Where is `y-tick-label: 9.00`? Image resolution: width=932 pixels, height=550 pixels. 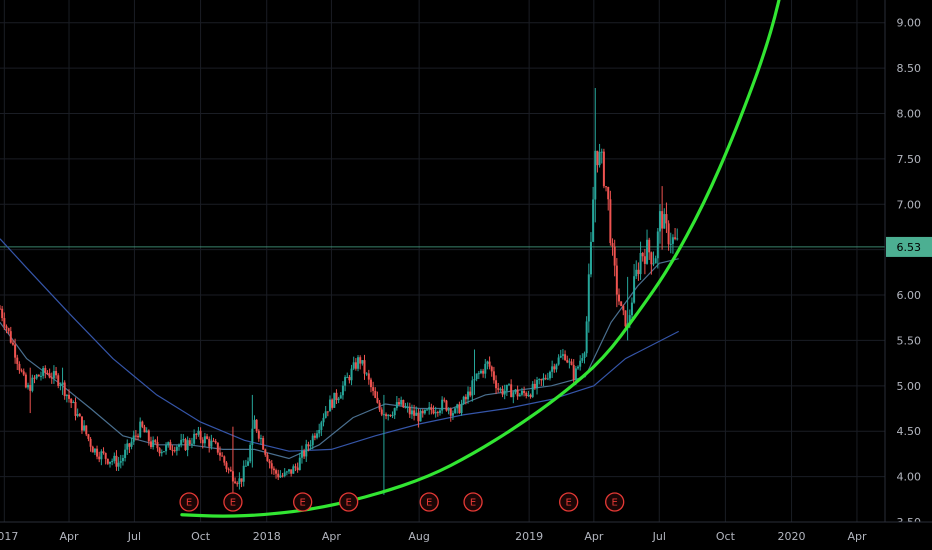
y-tick-label: 9.00 is located at coordinates (909, 23).